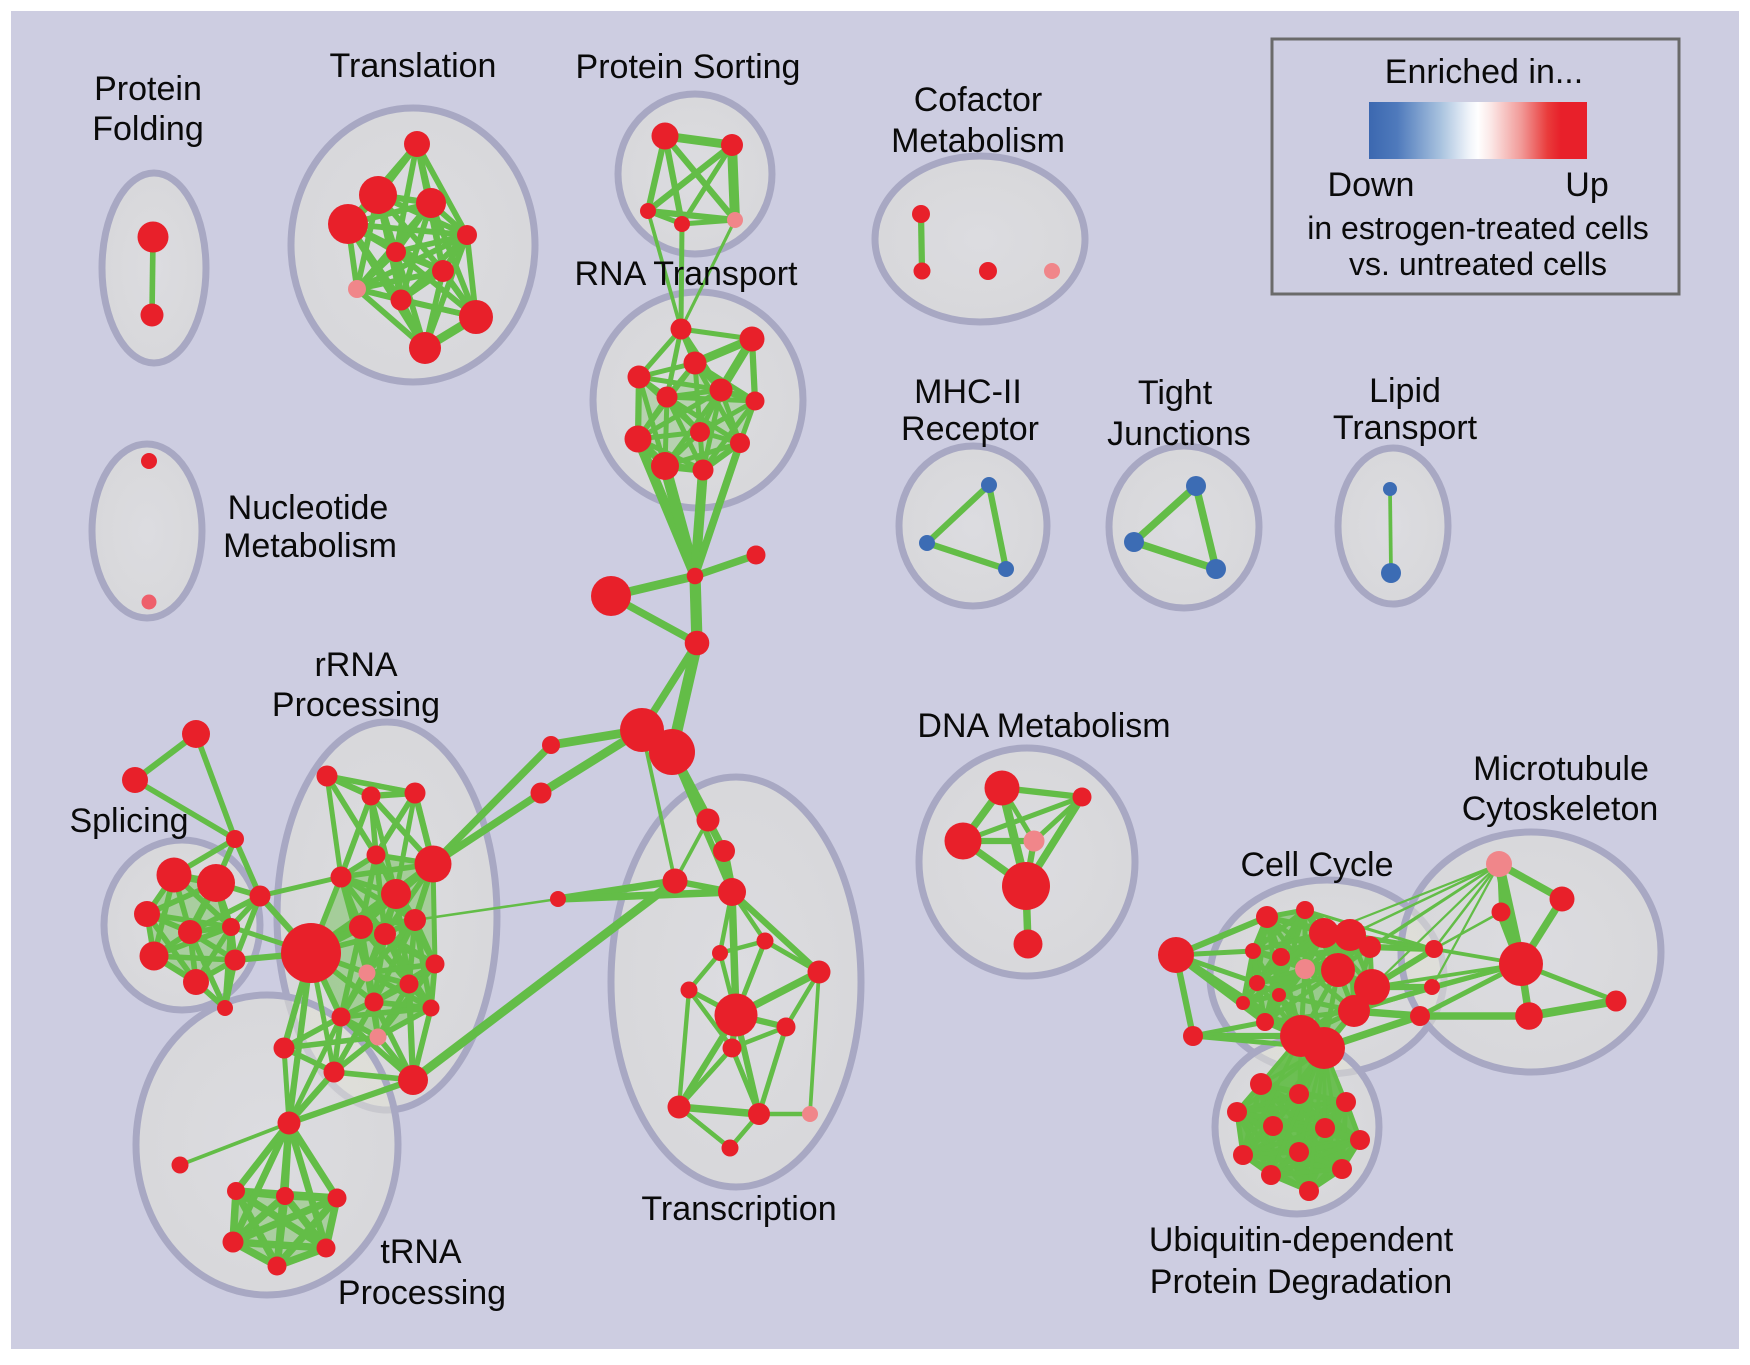 The image size is (1750, 1365). What do you see at coordinates (970, 429) in the screenshot?
I see `svg-text: Receptor` at bounding box center [970, 429].